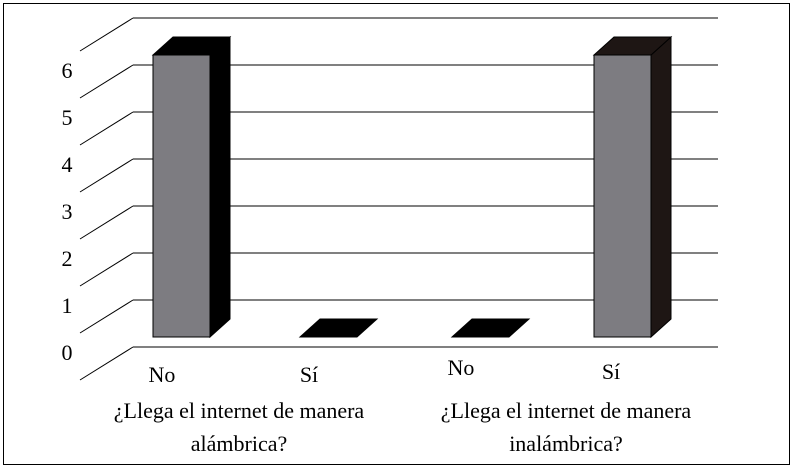 The image size is (797, 471). Describe the element at coordinates (239, 443) in the screenshot. I see `x-group-label: alámbrica?` at that location.